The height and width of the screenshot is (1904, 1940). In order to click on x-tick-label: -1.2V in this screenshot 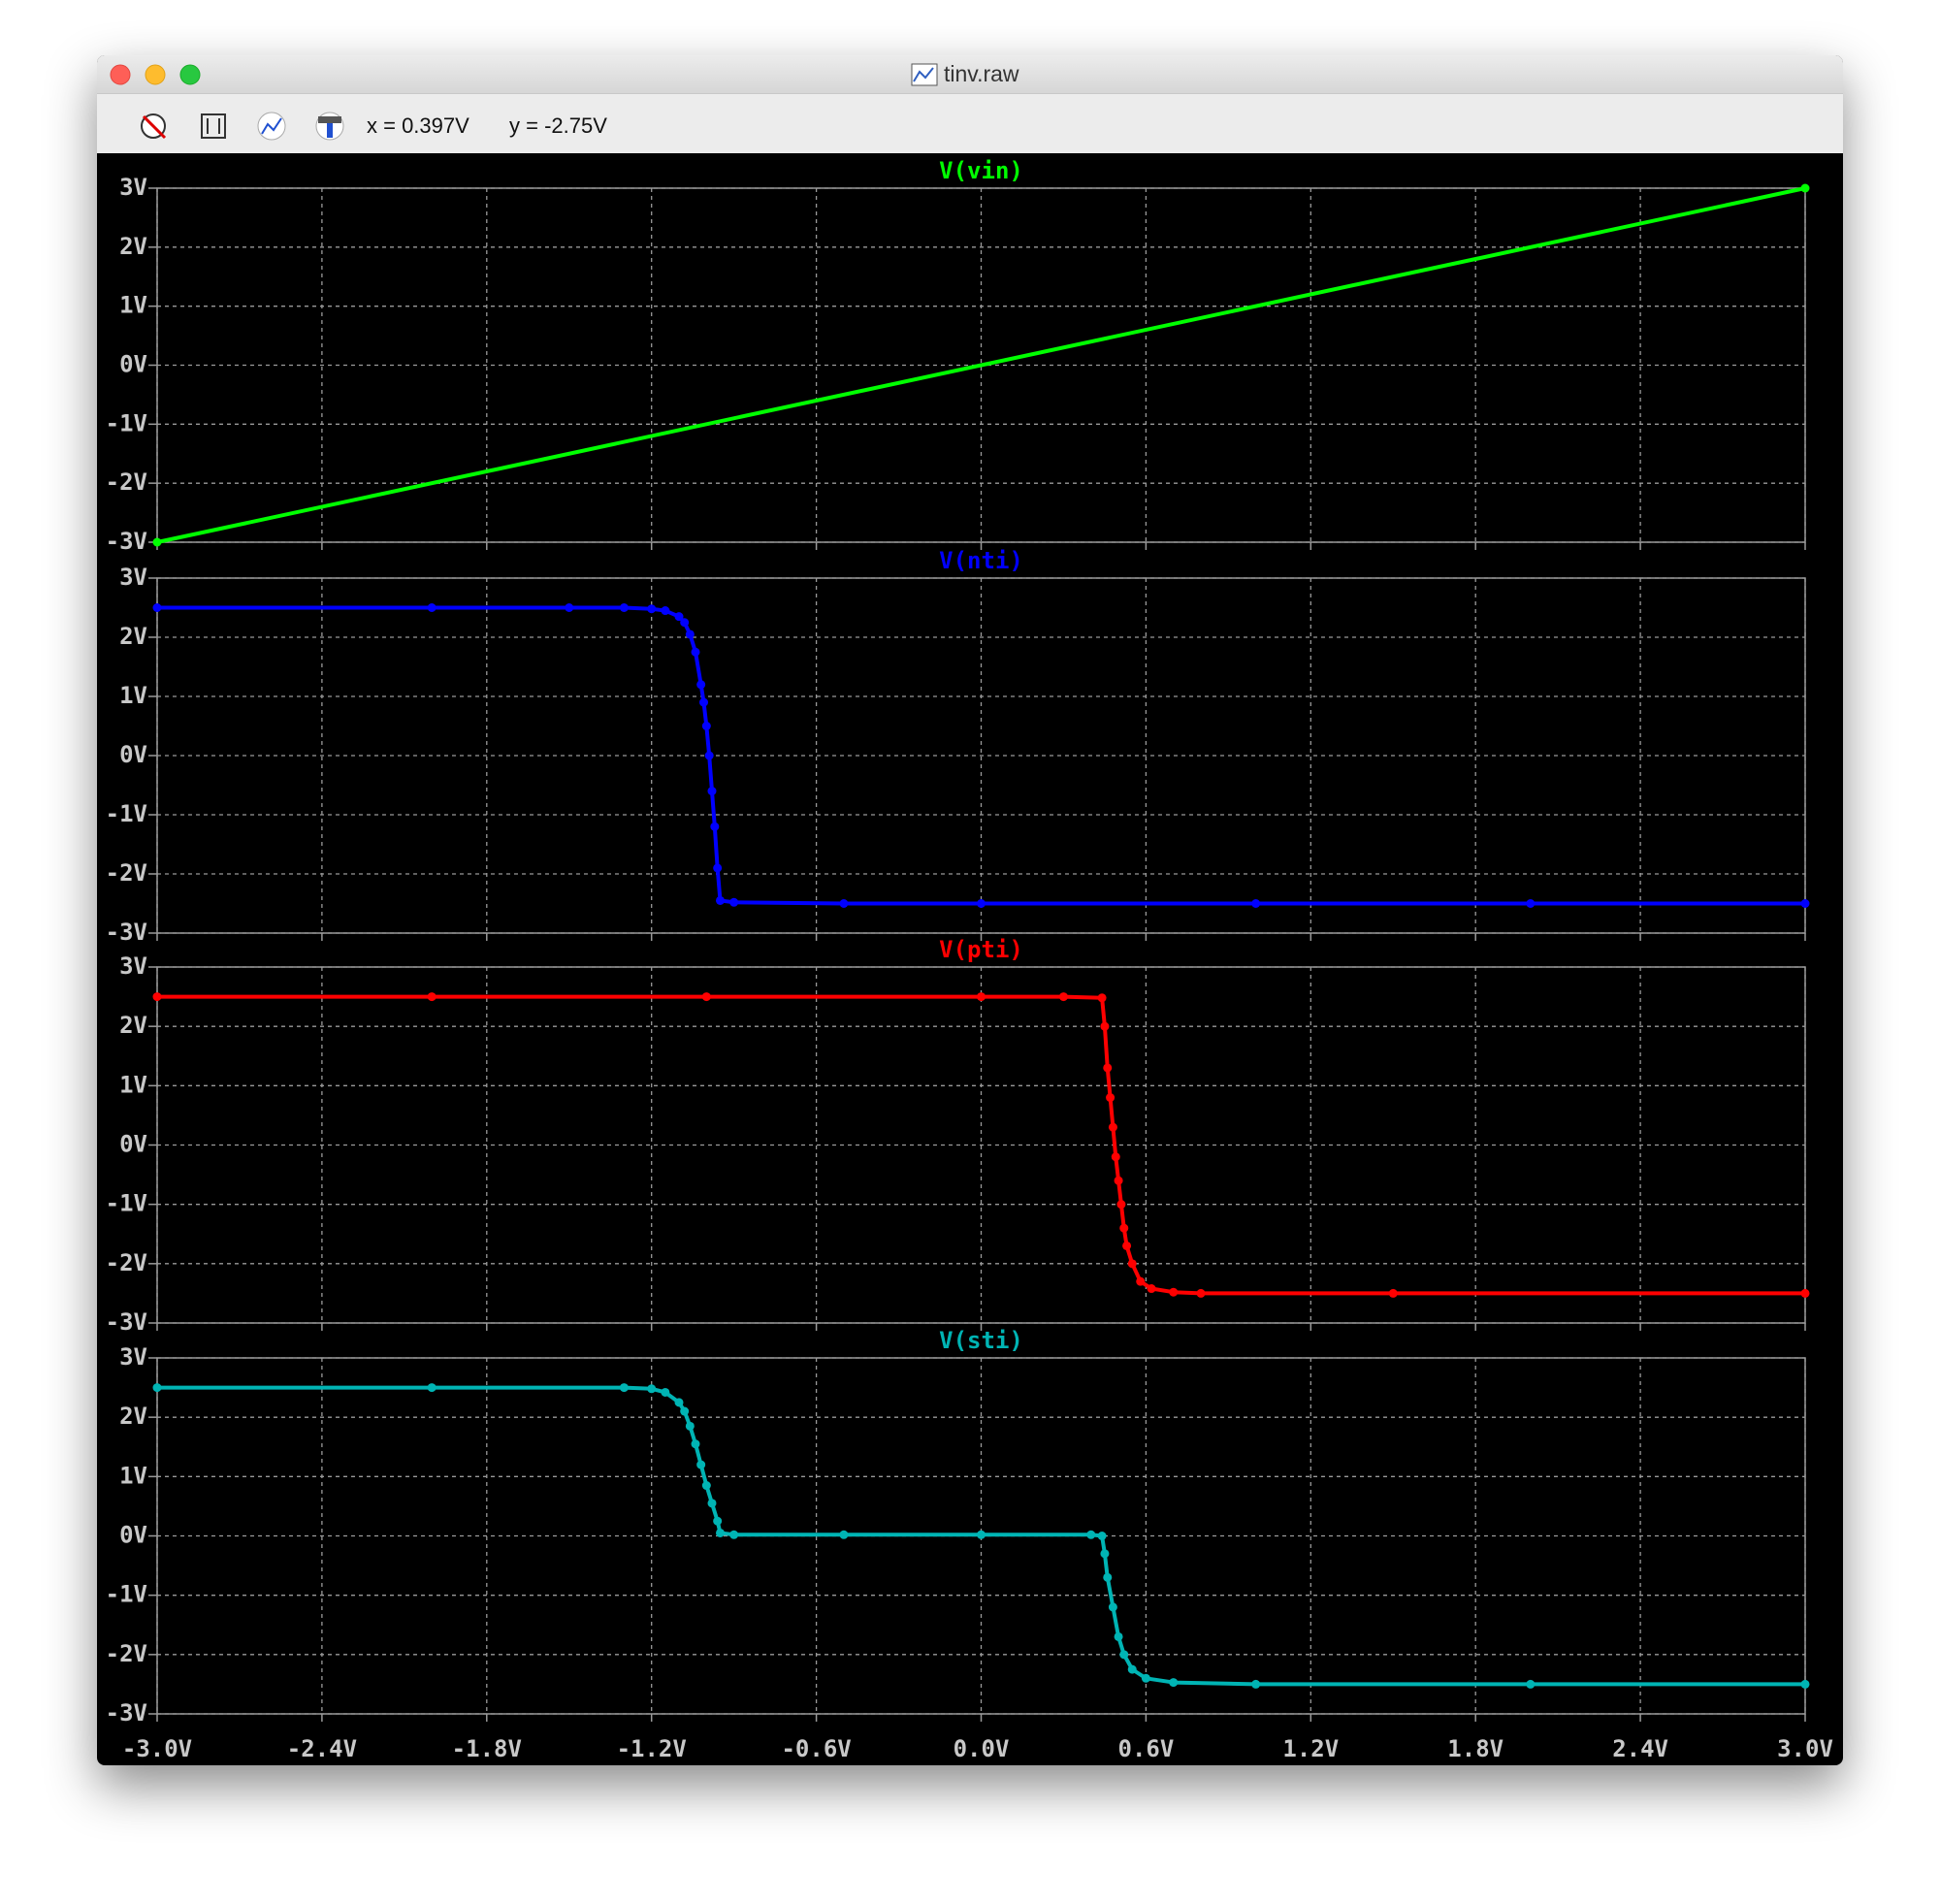, I will do `click(652, 1748)`.